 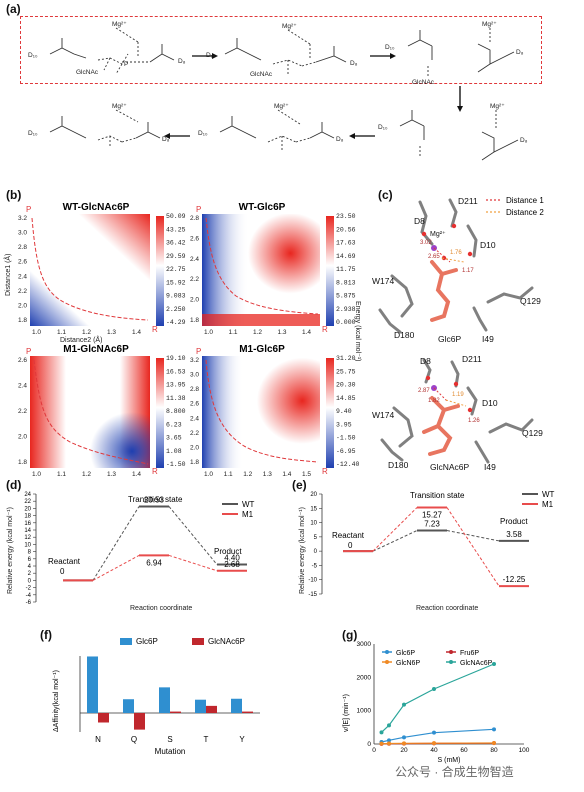 I want to click on svg-text: D10, so click(x=488, y=245).